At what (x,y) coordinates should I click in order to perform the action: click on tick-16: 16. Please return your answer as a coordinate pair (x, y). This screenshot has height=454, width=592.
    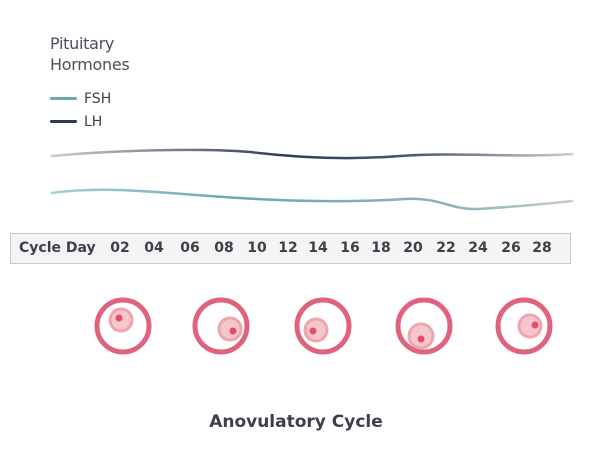
    Looking at the image, I should click on (350, 248).